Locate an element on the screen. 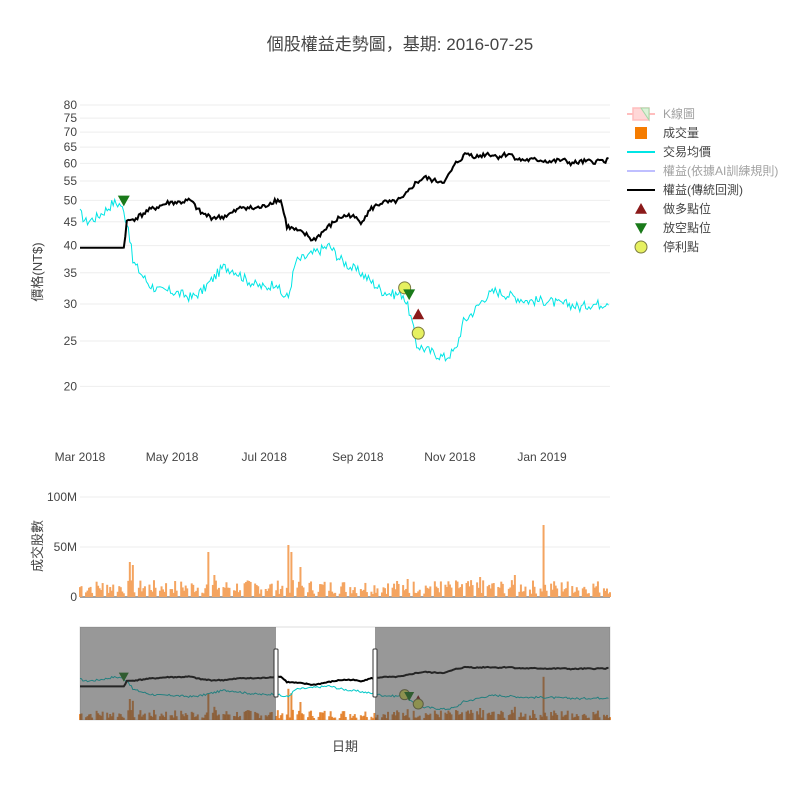 The image size is (800, 800). legend-item: 放空點位 is located at coordinates (673, 227).